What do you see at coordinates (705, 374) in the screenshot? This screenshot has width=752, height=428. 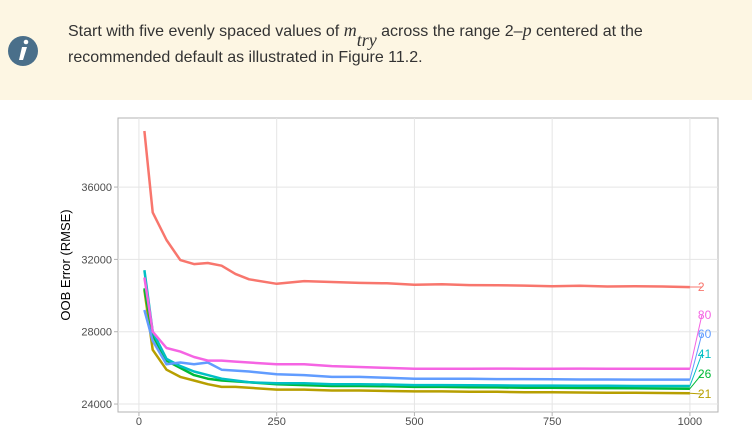 I see `series-label: 26` at bounding box center [705, 374].